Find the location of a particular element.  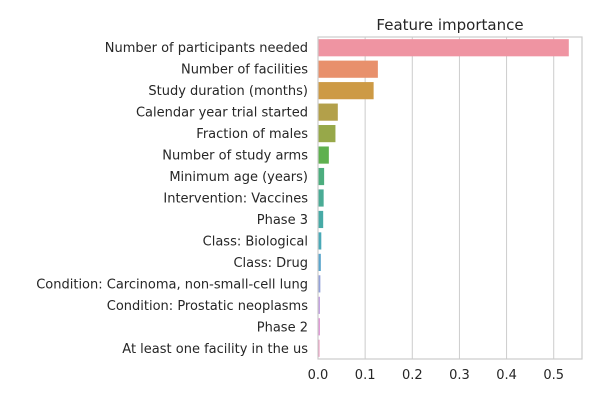

category-label: Fraction of males is located at coordinates (252, 134).